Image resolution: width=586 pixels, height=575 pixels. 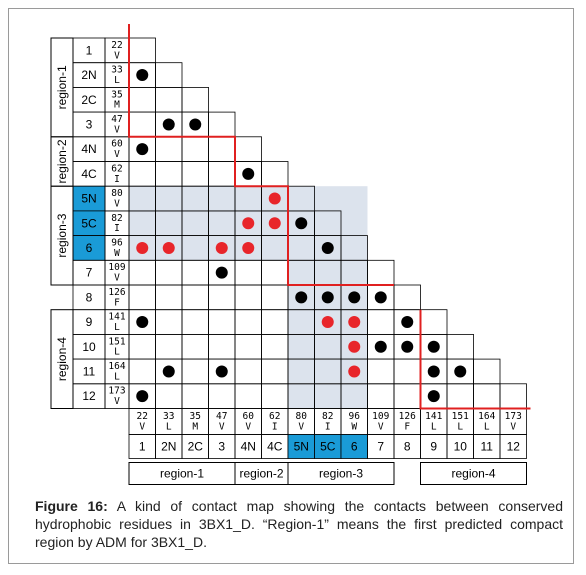 What do you see at coordinates (88, 75) in the screenshot?
I see `row-label: 2N` at bounding box center [88, 75].